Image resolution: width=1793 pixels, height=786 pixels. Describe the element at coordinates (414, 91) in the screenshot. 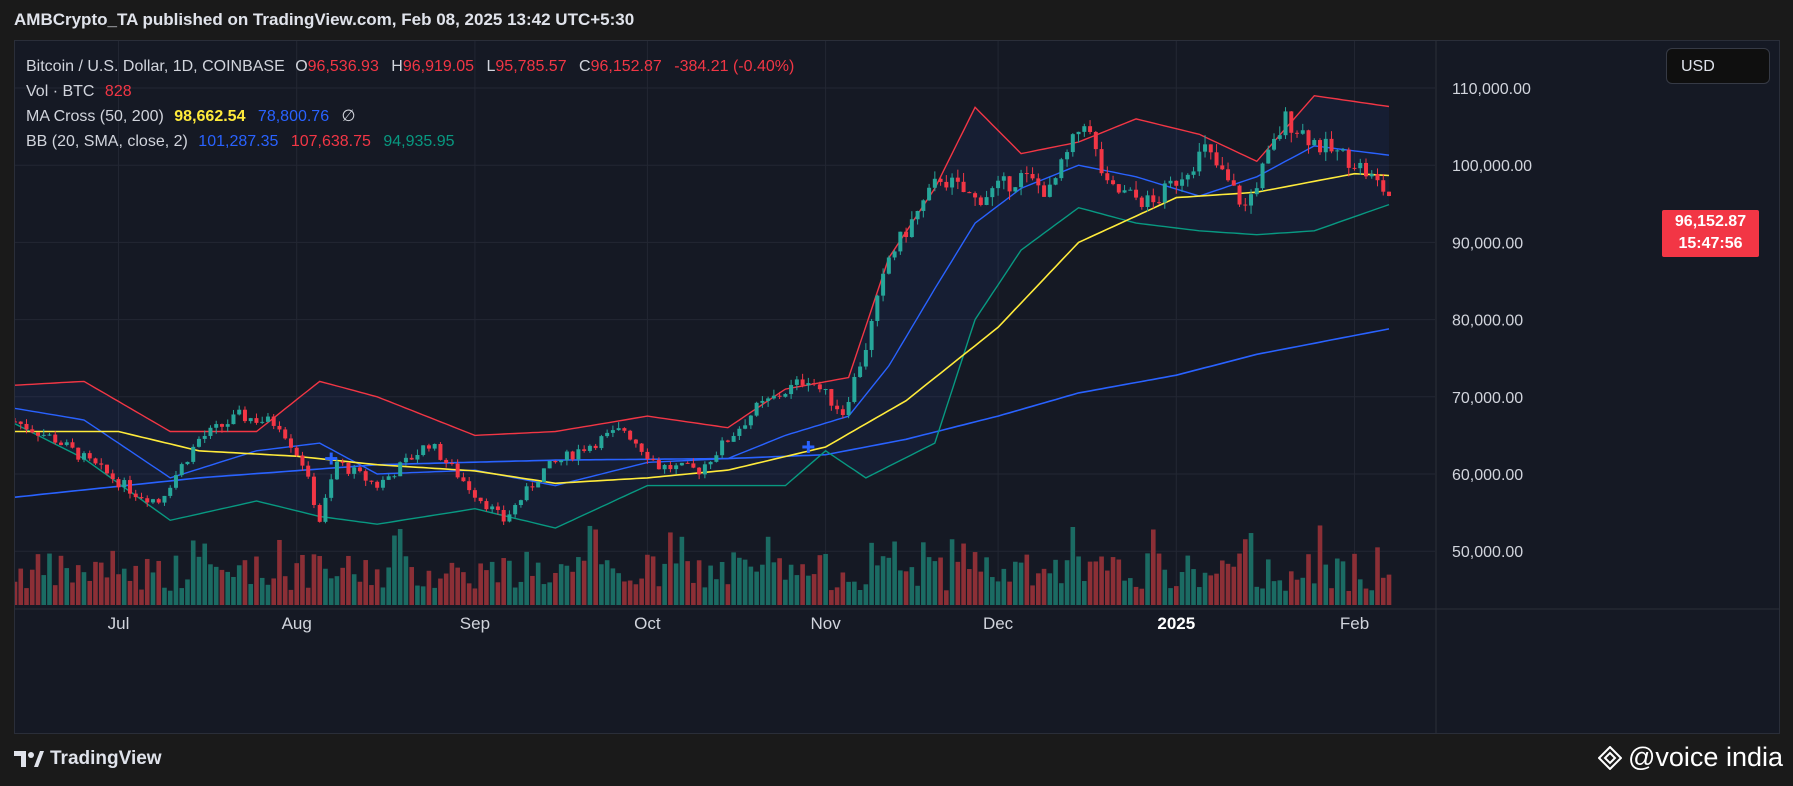

I see `legend-volume-row: Vol · BTC 828` at that location.